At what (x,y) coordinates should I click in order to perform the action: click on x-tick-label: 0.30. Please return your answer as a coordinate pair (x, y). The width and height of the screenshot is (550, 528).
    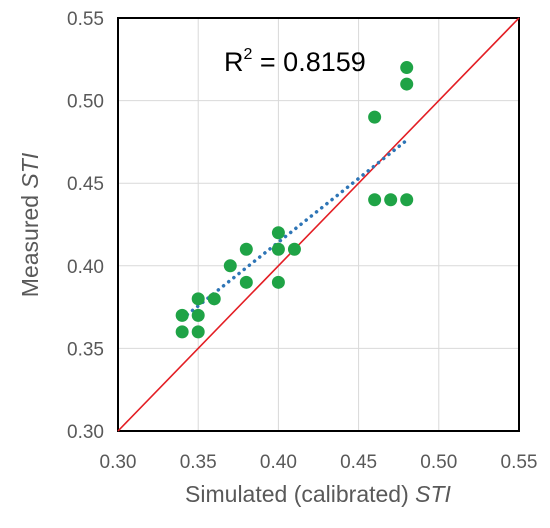
    Looking at the image, I should click on (118, 462).